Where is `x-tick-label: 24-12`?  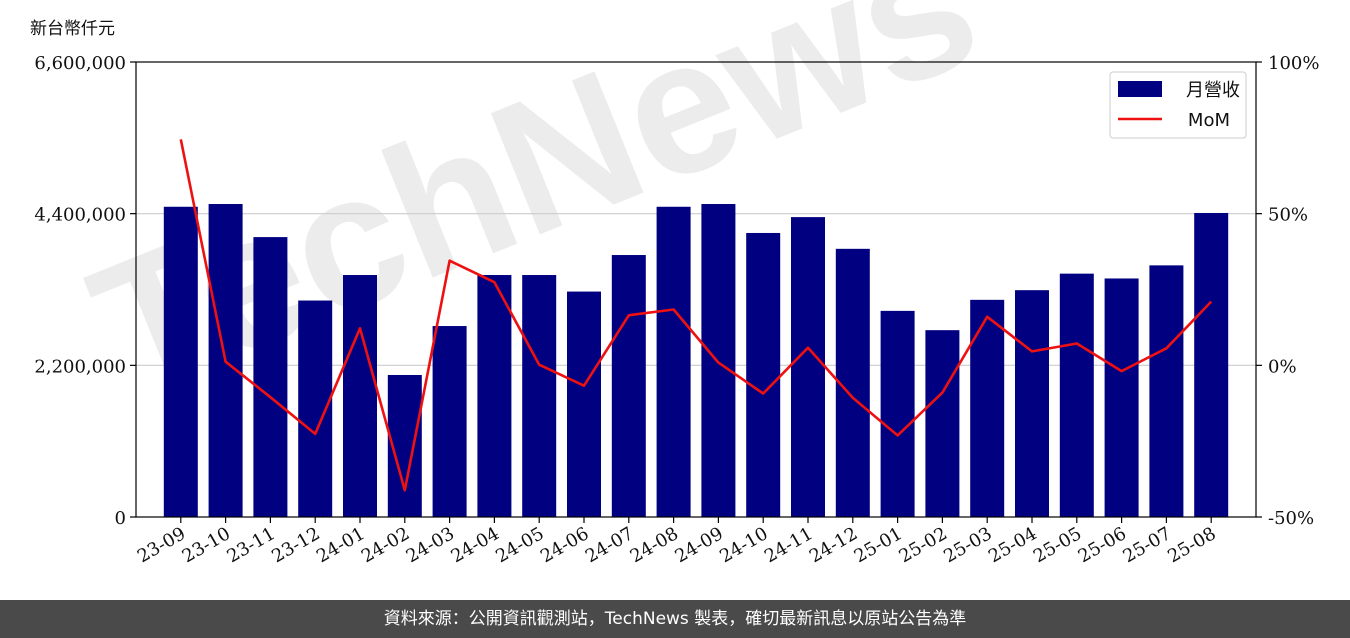
x-tick-label: 24-12 is located at coordinates (833, 545).